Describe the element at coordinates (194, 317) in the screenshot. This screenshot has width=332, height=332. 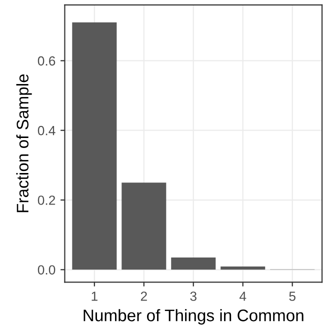
I see `x-axis-title: Number of Things in Common` at that location.